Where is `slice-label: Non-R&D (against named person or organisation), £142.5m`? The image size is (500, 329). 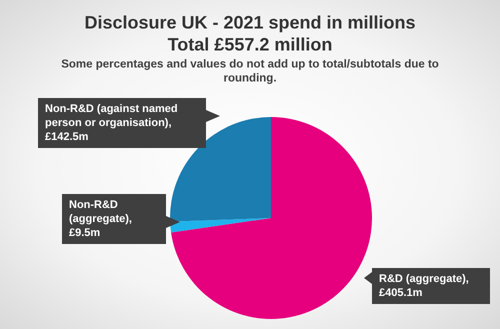 slice-label: Non-R&D (against named person or organisation), £142.5m is located at coordinates (122, 123).